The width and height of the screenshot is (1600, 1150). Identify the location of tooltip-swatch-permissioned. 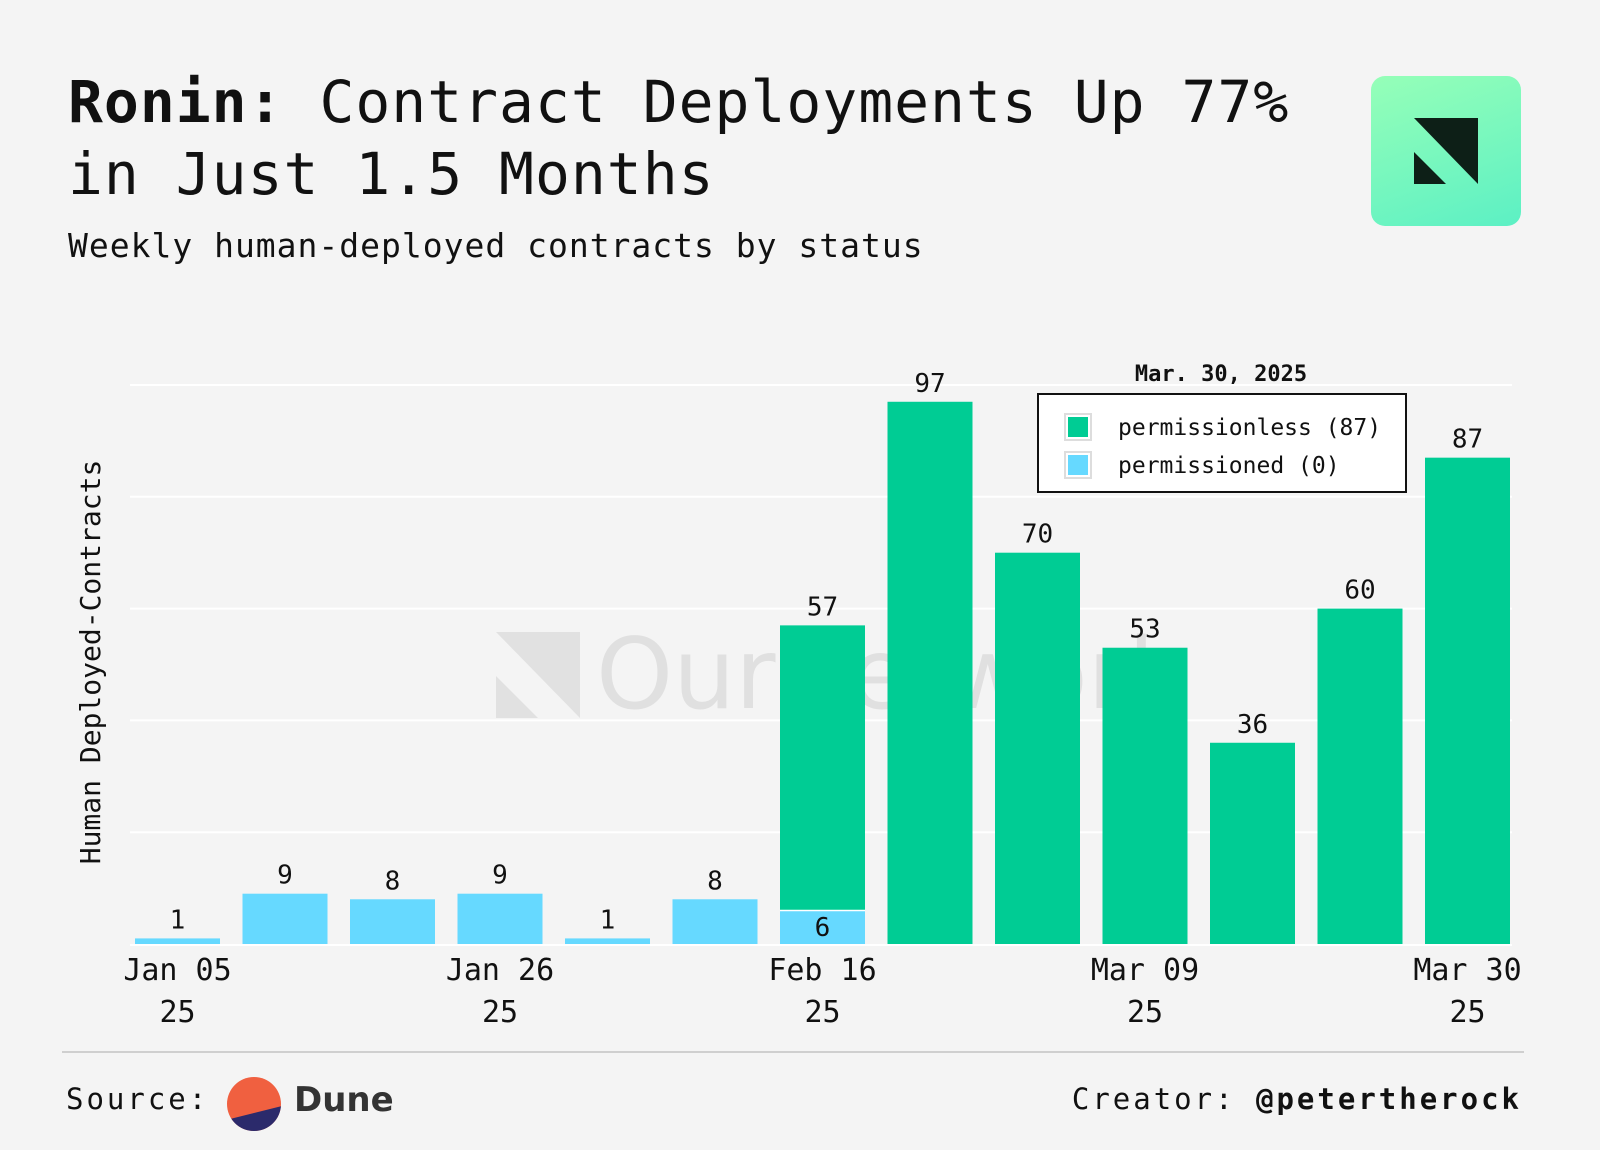
(1078, 465).